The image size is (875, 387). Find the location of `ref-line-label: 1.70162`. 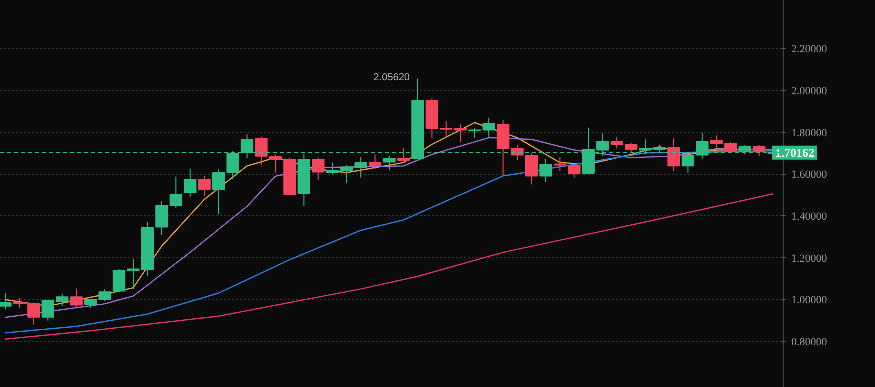

ref-line-label: 1.70162 is located at coordinates (795, 153).